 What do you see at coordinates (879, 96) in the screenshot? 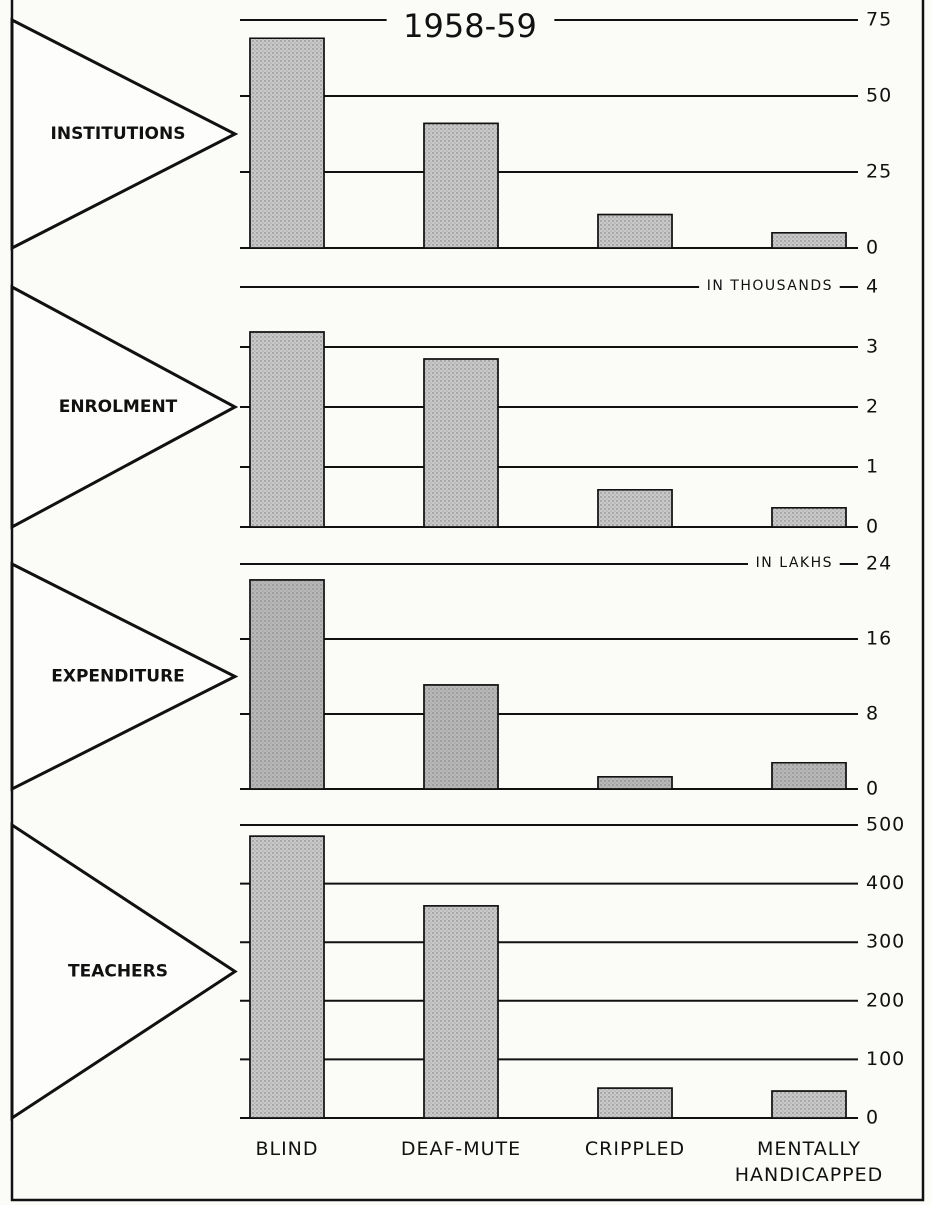
I see `y-tick-label: 50` at bounding box center [879, 96].